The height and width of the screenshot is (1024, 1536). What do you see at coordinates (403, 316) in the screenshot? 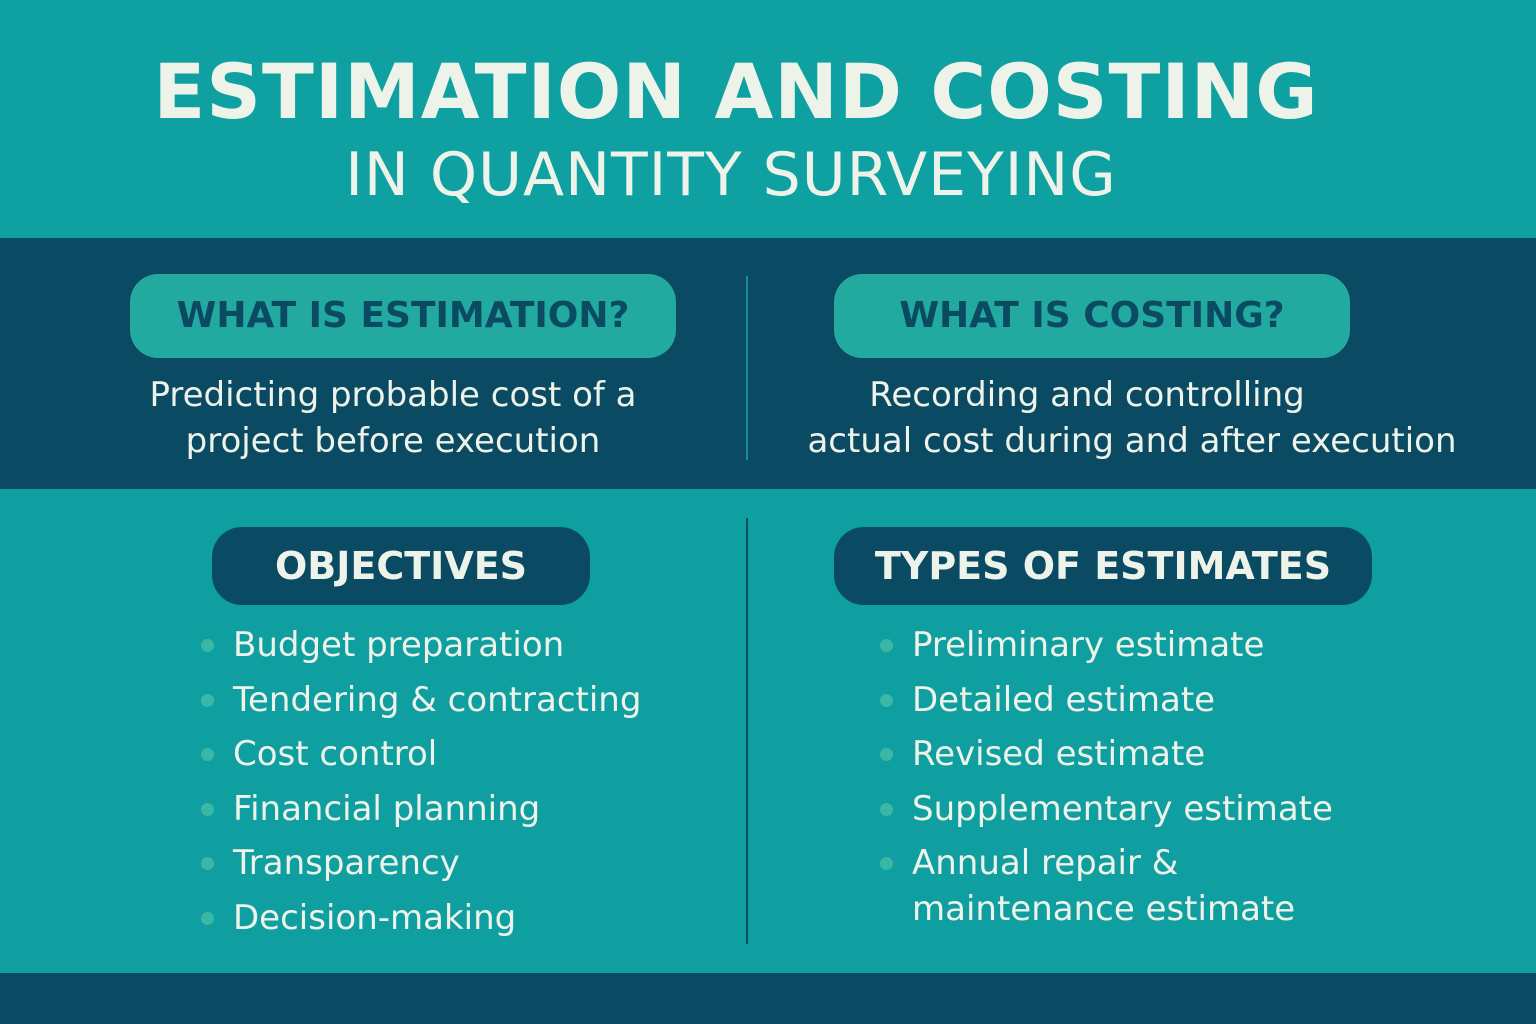
I see `estimation-heading: WHAT IS ESTIMATION?` at bounding box center [403, 316].